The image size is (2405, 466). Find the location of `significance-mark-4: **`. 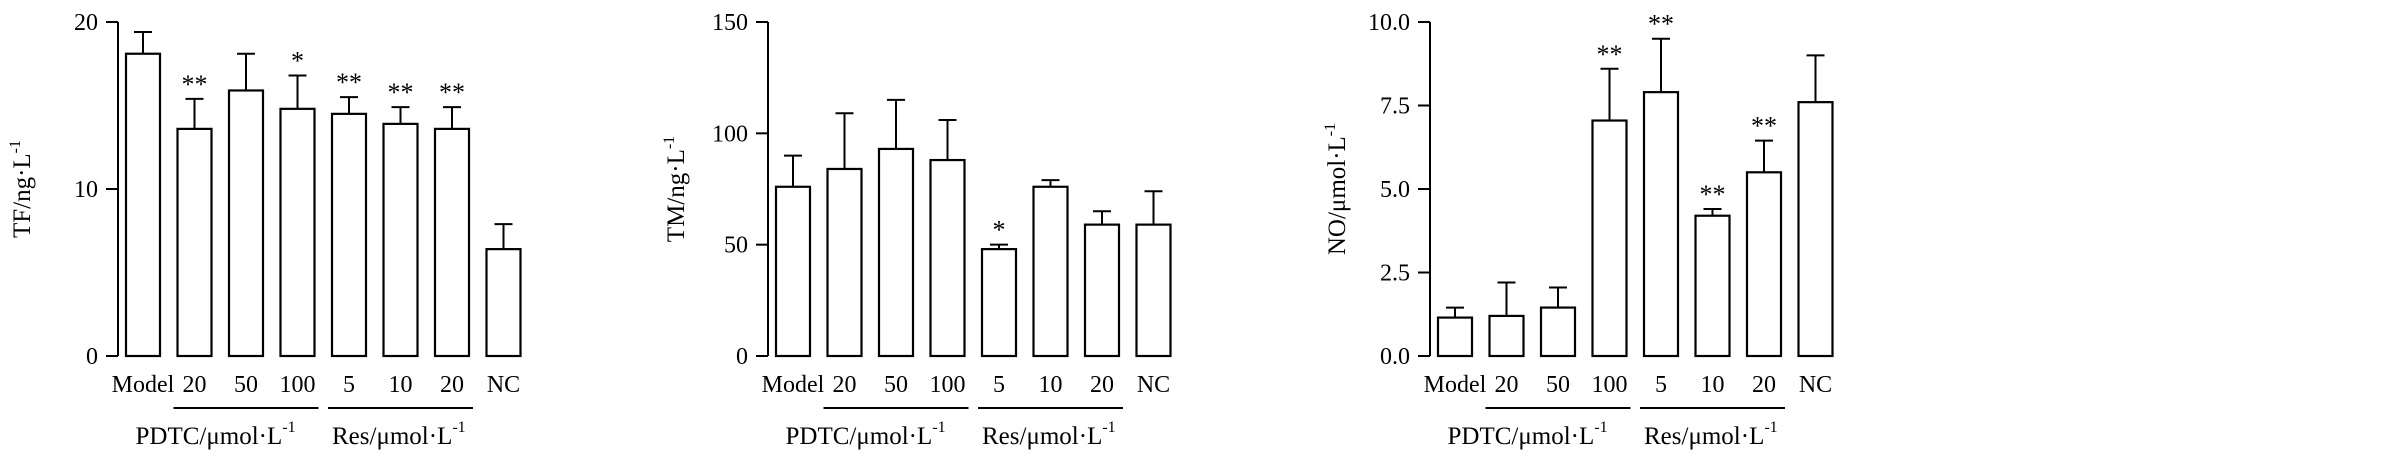

significance-mark-4: ** is located at coordinates (1610, 54).